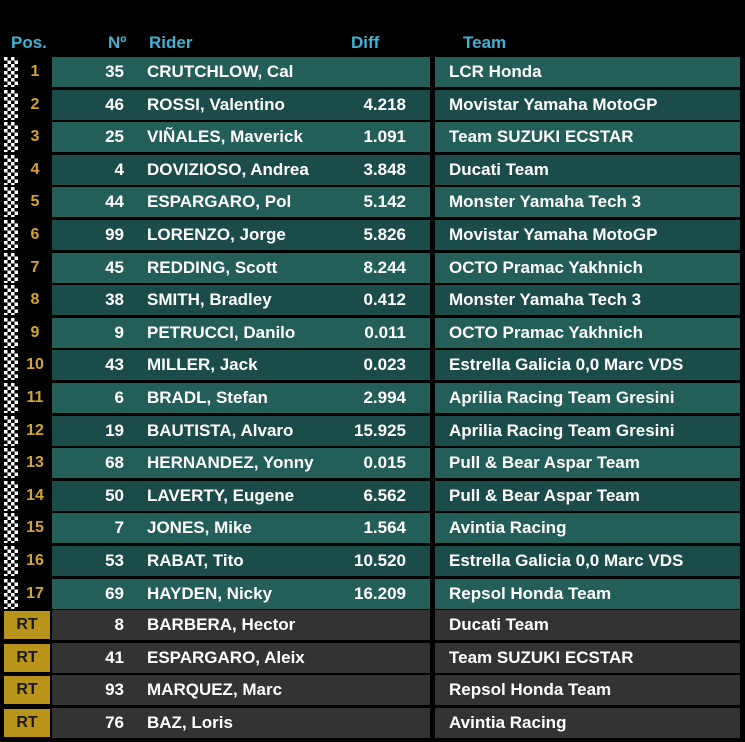 The height and width of the screenshot is (742, 745). I want to click on rider-cell-group: 38 SMITH, Bradley 0.412, so click(241, 300).